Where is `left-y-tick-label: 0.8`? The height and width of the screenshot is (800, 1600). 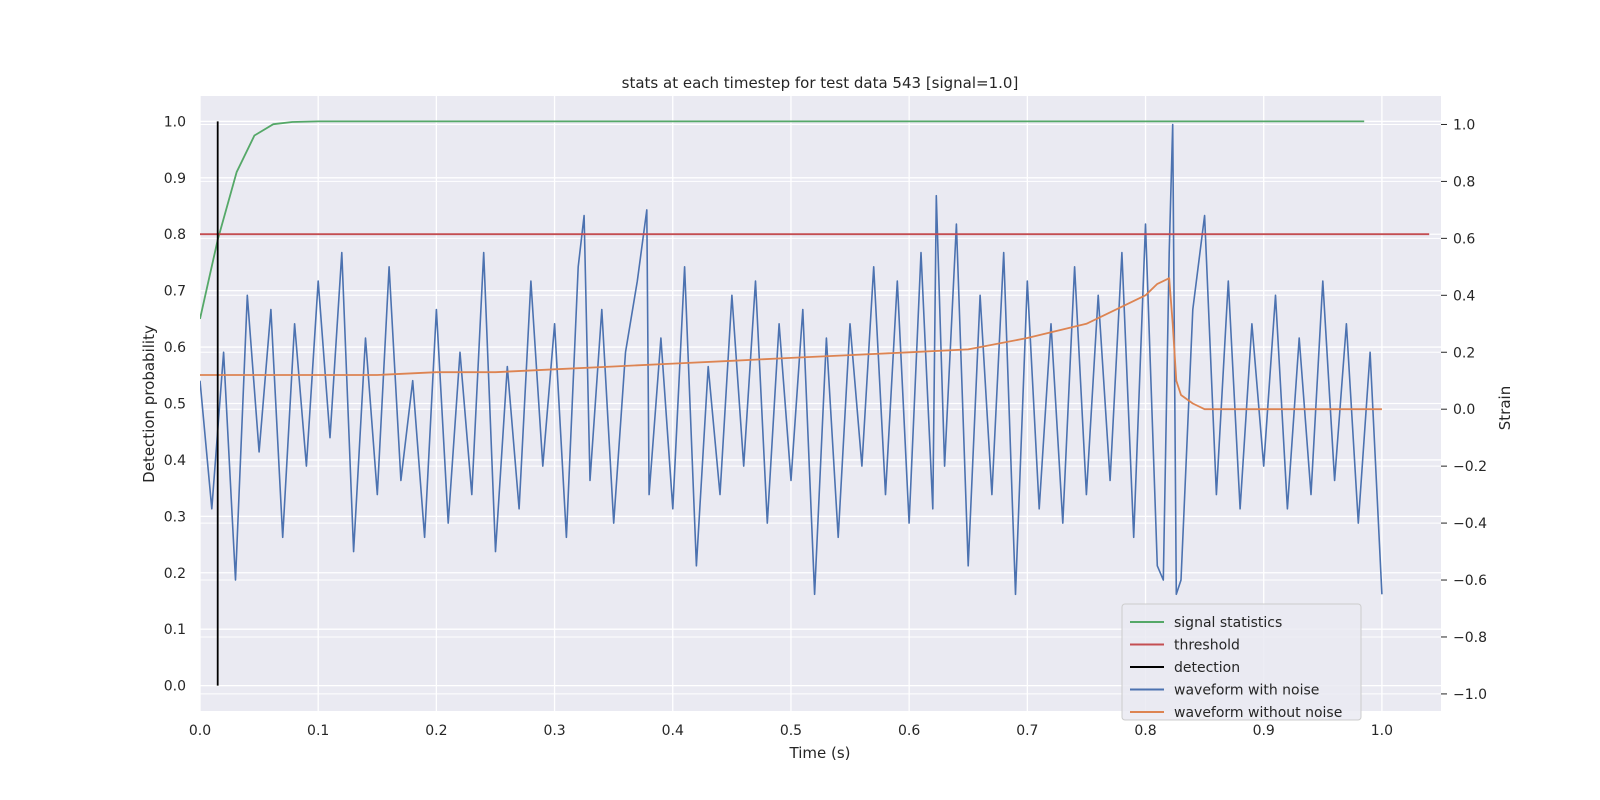 left-y-tick-label: 0.8 is located at coordinates (175, 235).